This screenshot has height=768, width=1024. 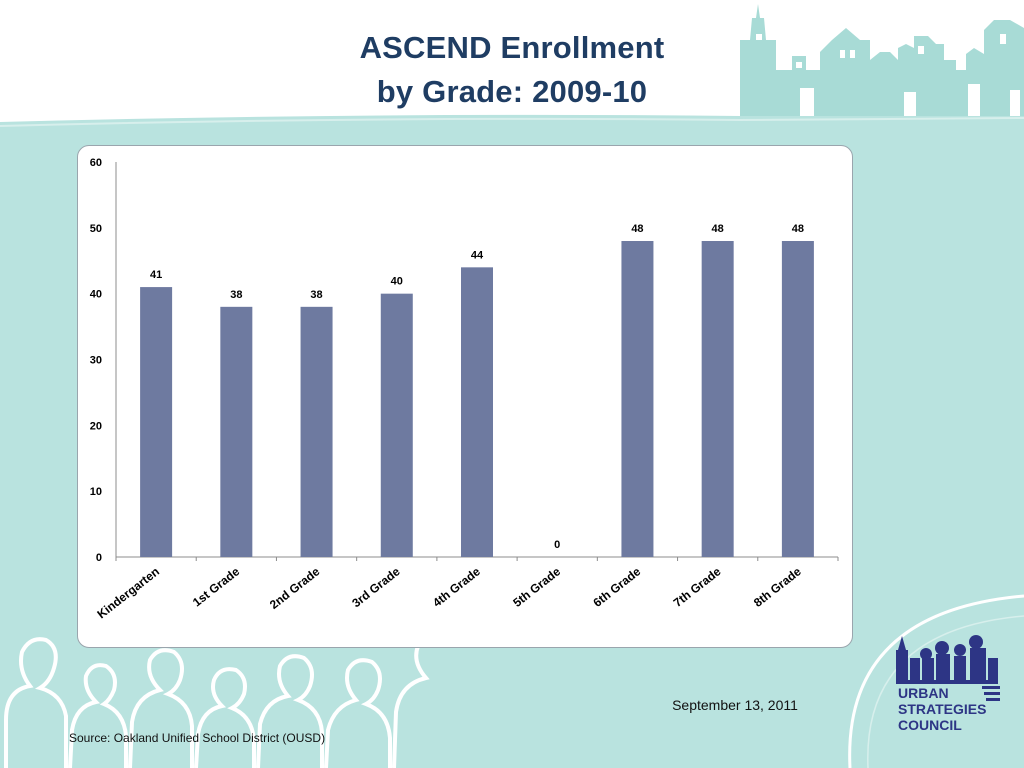 I want to click on logo-text-council: COUNCIL, so click(x=930, y=725).